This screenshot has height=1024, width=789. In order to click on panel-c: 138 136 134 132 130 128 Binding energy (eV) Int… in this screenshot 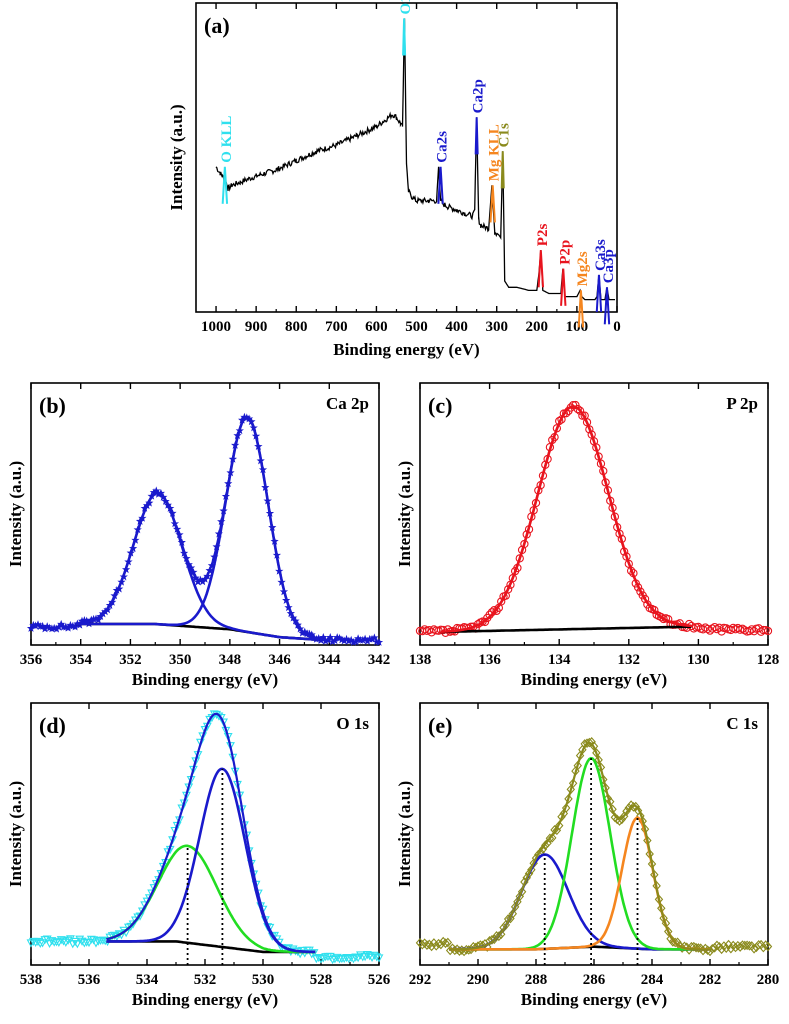, I will do `click(587, 535)`.